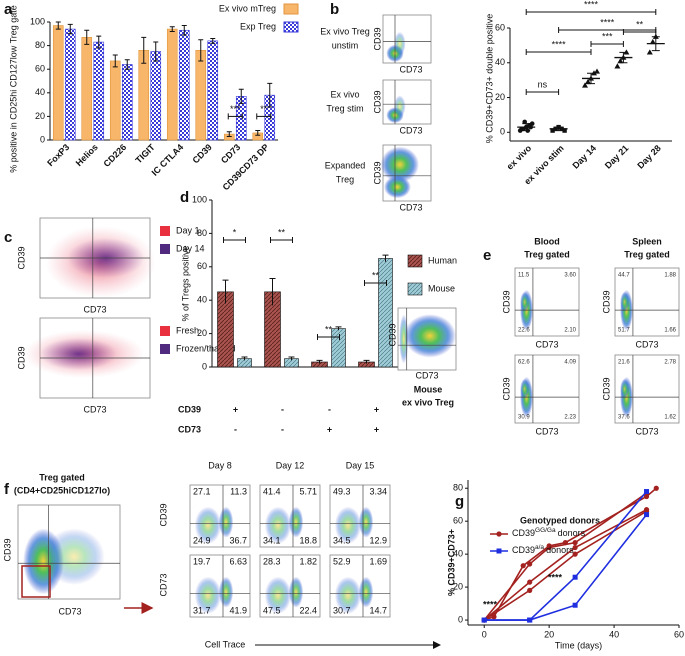 Image resolution: width=685 pixels, height=656 pixels. Describe the element at coordinates (163, 514) in the screenshot. I see `row-label: CD39` at that location.